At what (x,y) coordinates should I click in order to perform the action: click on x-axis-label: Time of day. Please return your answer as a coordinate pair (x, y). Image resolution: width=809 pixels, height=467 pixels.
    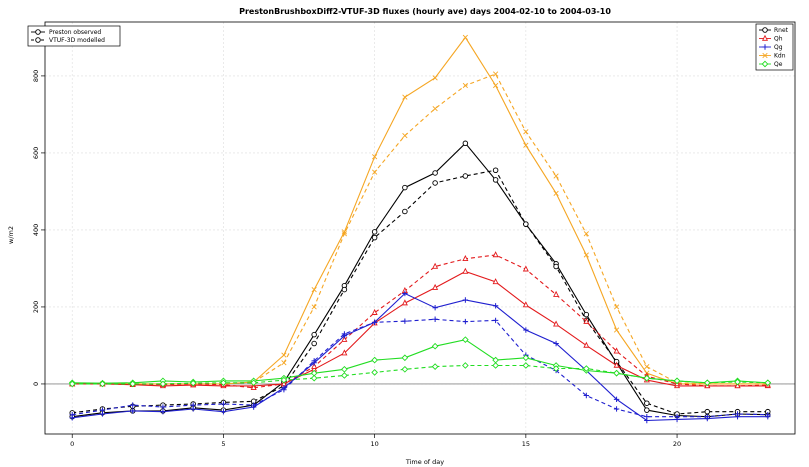
    Looking at the image, I should click on (424, 462).